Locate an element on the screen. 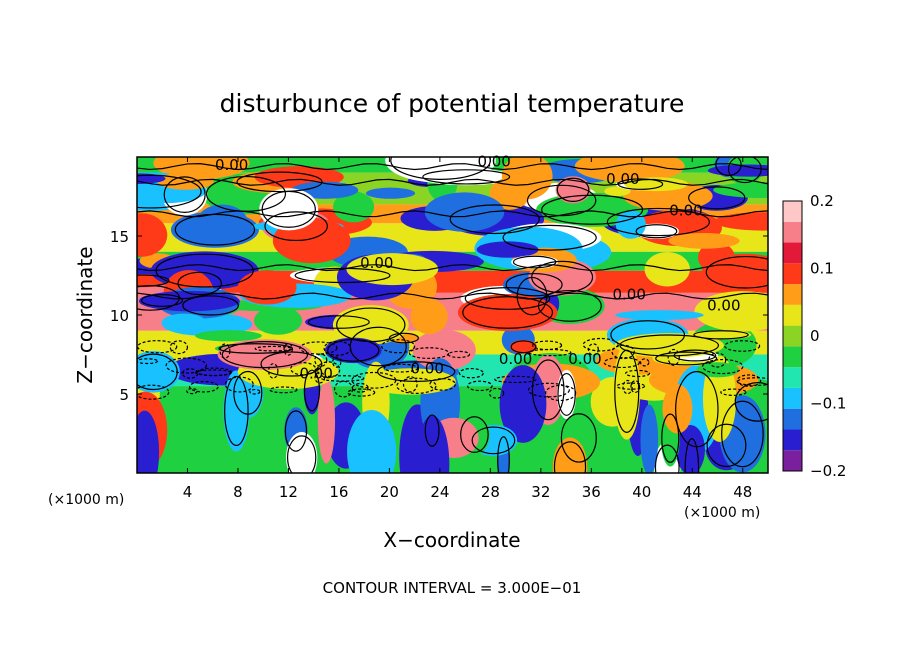 The height and width of the screenshot is (654, 904). contour-interval-note: CONTOUR INTERVAL = 3.000E−01 is located at coordinates (452, 588).